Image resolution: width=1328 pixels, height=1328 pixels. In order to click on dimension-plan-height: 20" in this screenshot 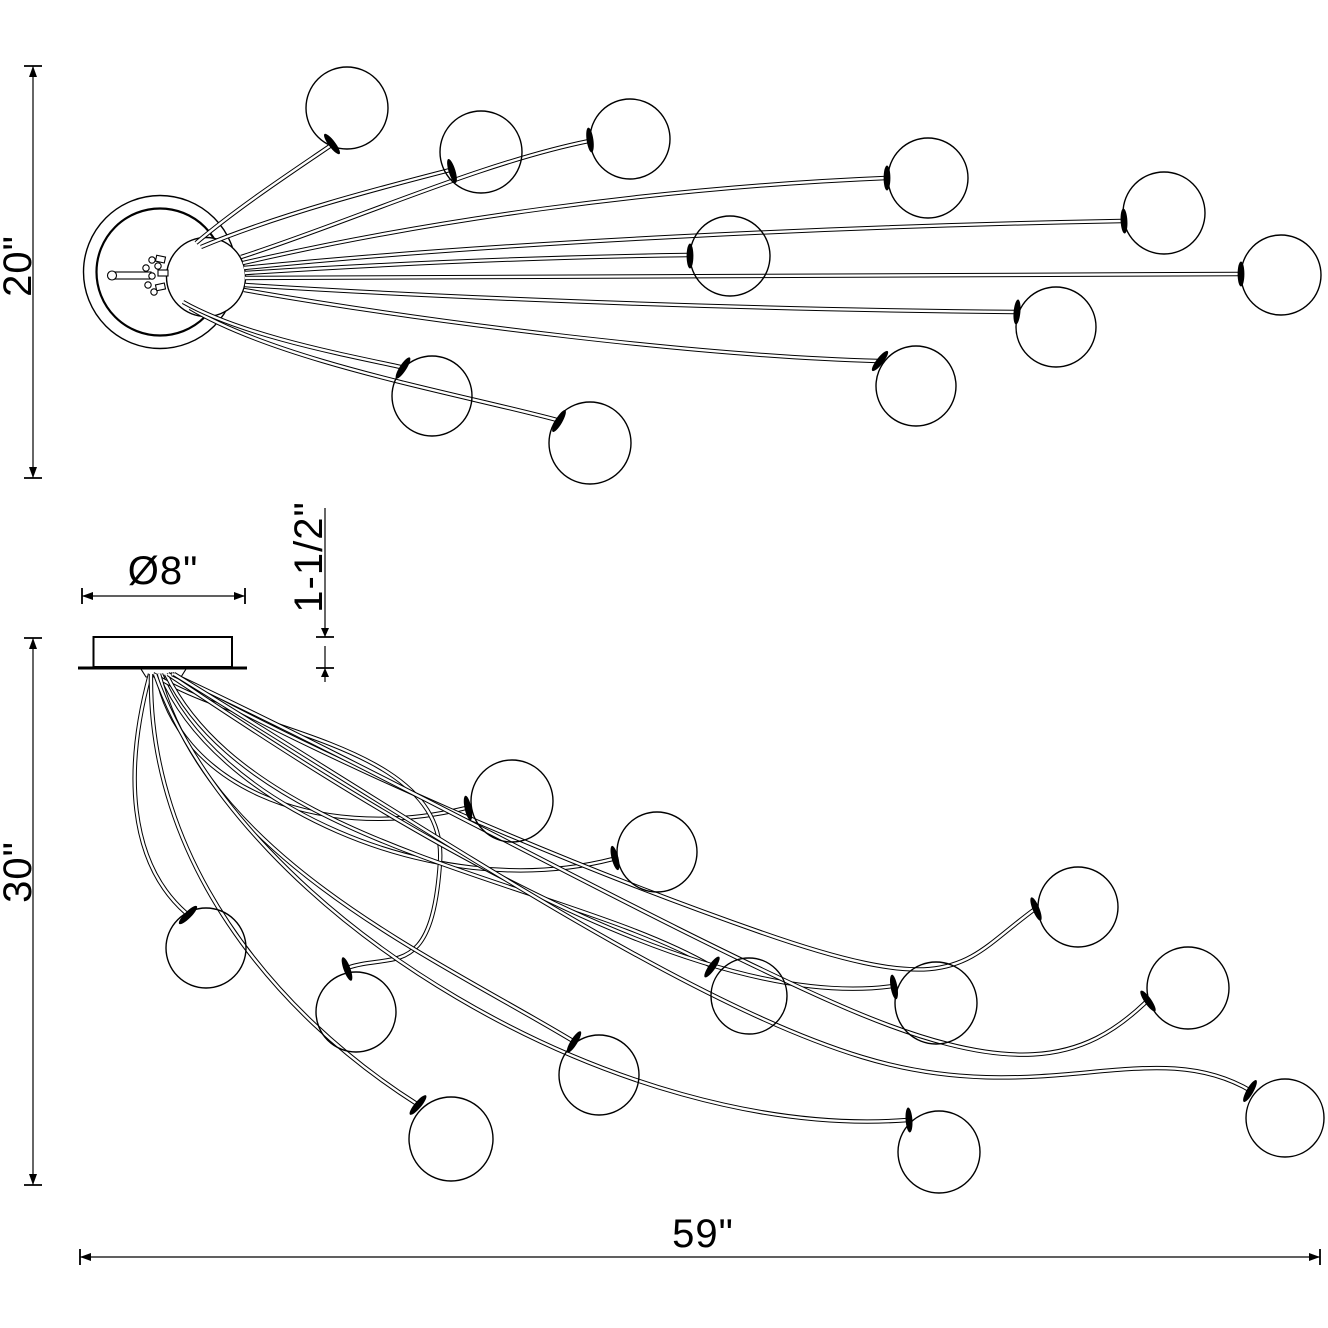, I will do `click(21, 272)`.